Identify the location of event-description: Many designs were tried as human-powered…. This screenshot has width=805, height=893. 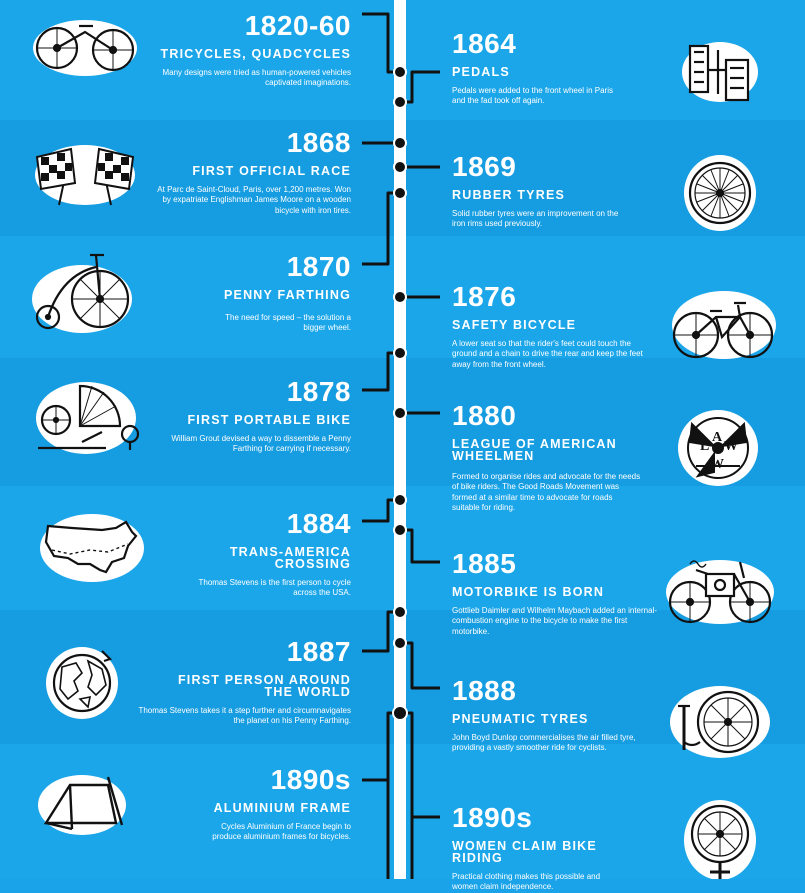
(256, 78).